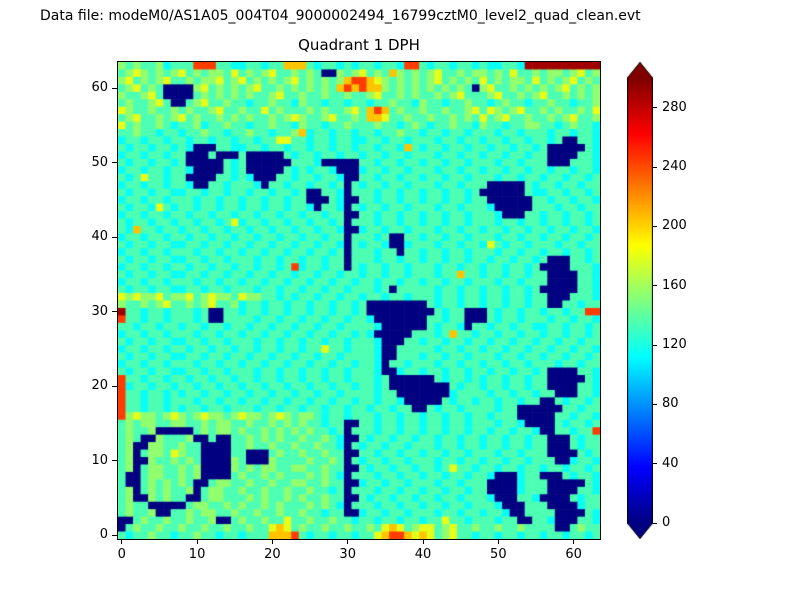  Describe the element at coordinates (674, 285) in the screenshot. I see `colorbar-tick-label: 160` at that location.